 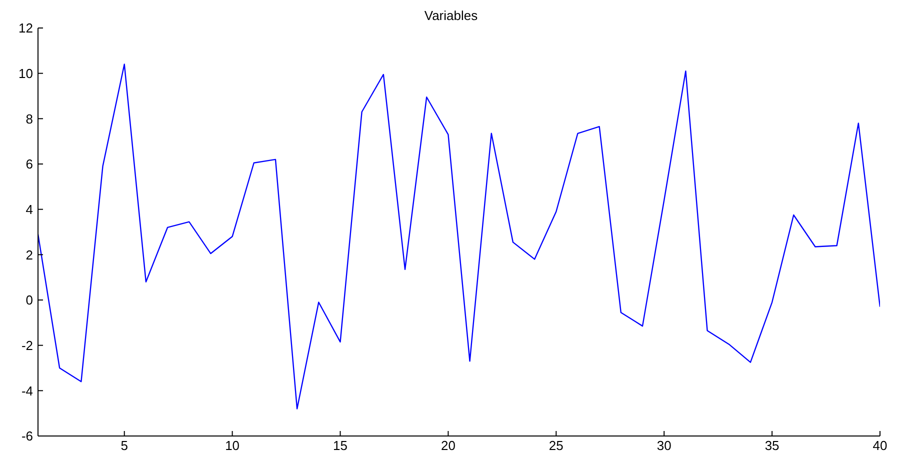 What do you see at coordinates (29, 254) in the screenshot?
I see `y-tick-label: 2` at bounding box center [29, 254].